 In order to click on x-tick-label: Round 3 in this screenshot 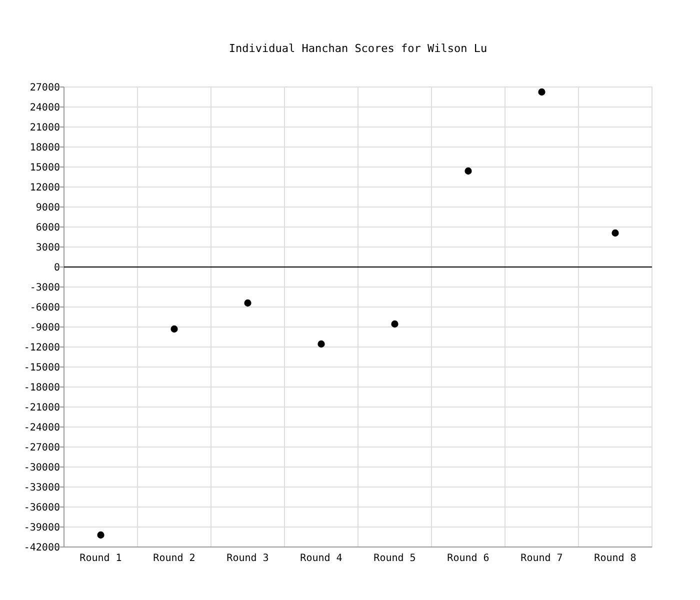, I will do `click(247, 558)`.